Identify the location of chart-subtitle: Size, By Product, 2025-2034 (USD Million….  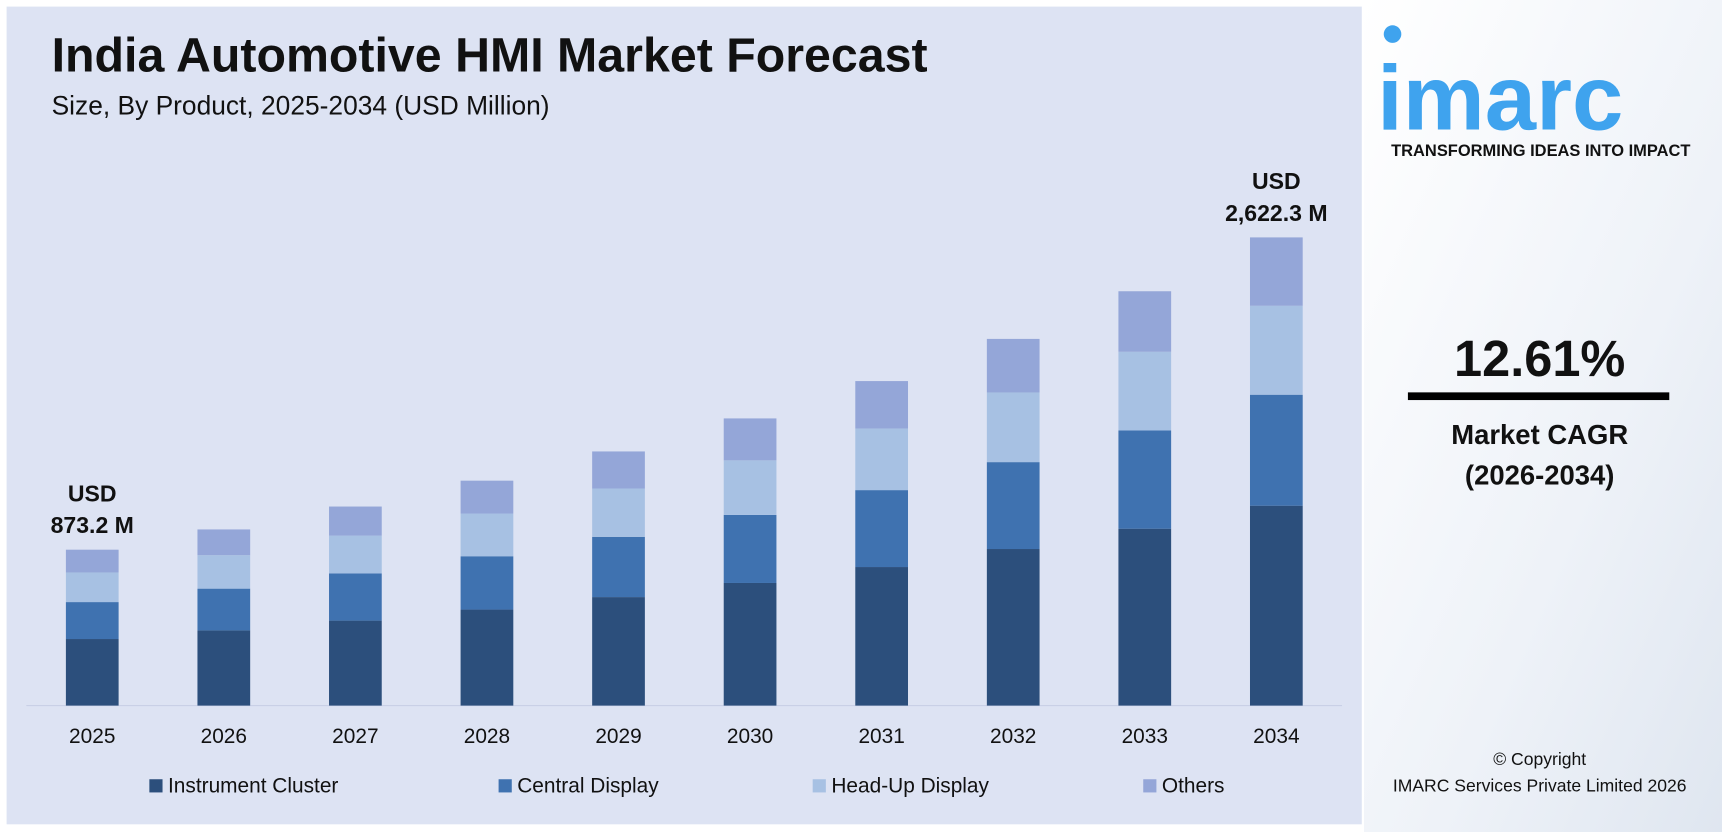
(301, 105).